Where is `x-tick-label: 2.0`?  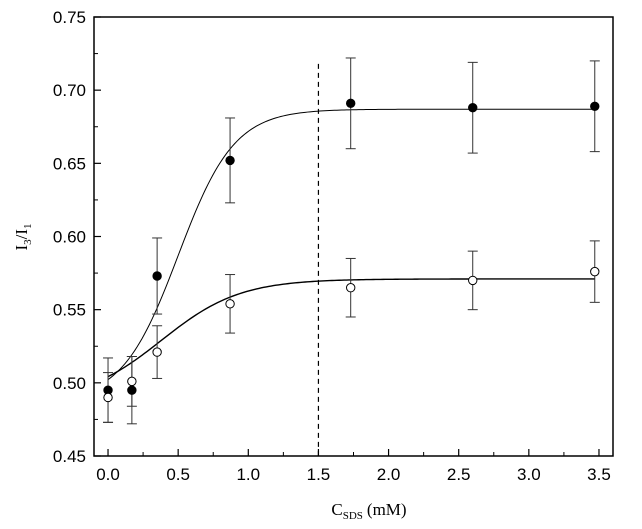 x-tick-label: 2.0 is located at coordinates (389, 474).